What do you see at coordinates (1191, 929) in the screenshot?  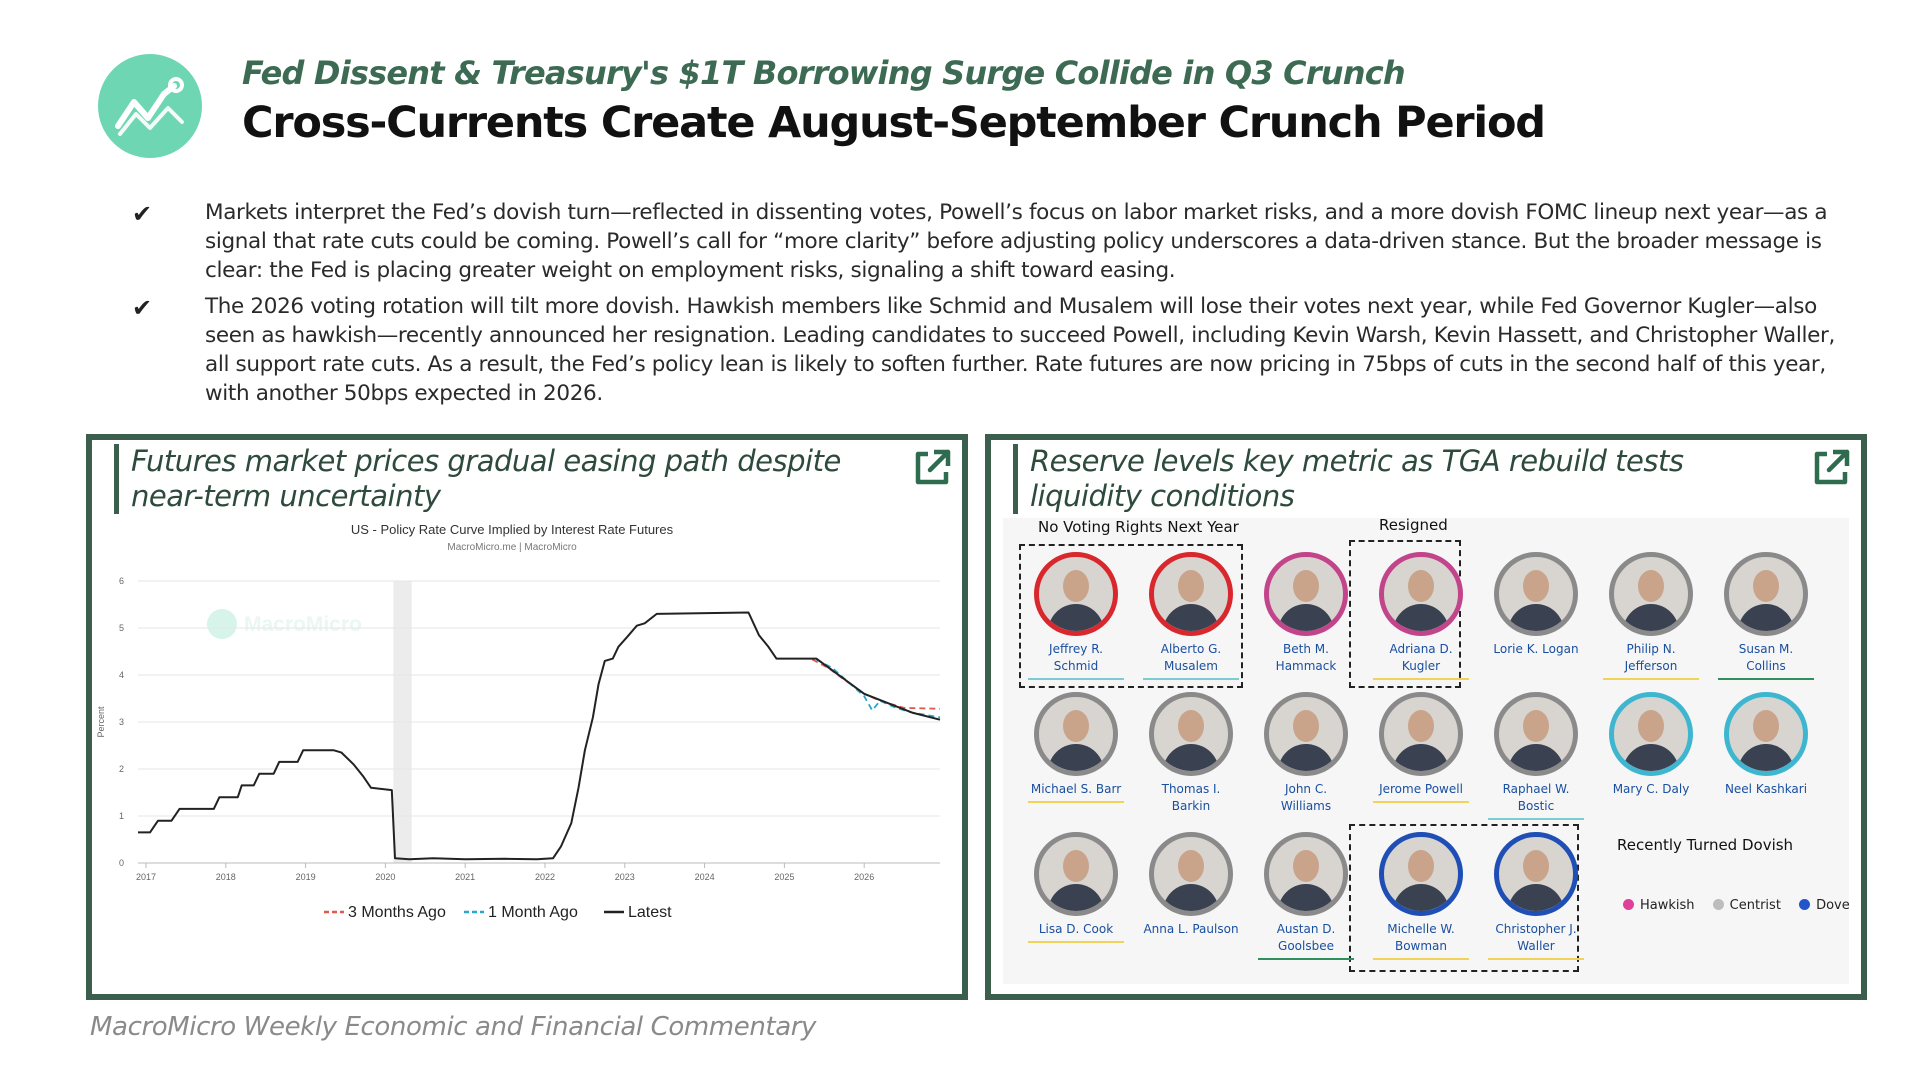 I see `member-name: Anna L. Paulson` at bounding box center [1191, 929].